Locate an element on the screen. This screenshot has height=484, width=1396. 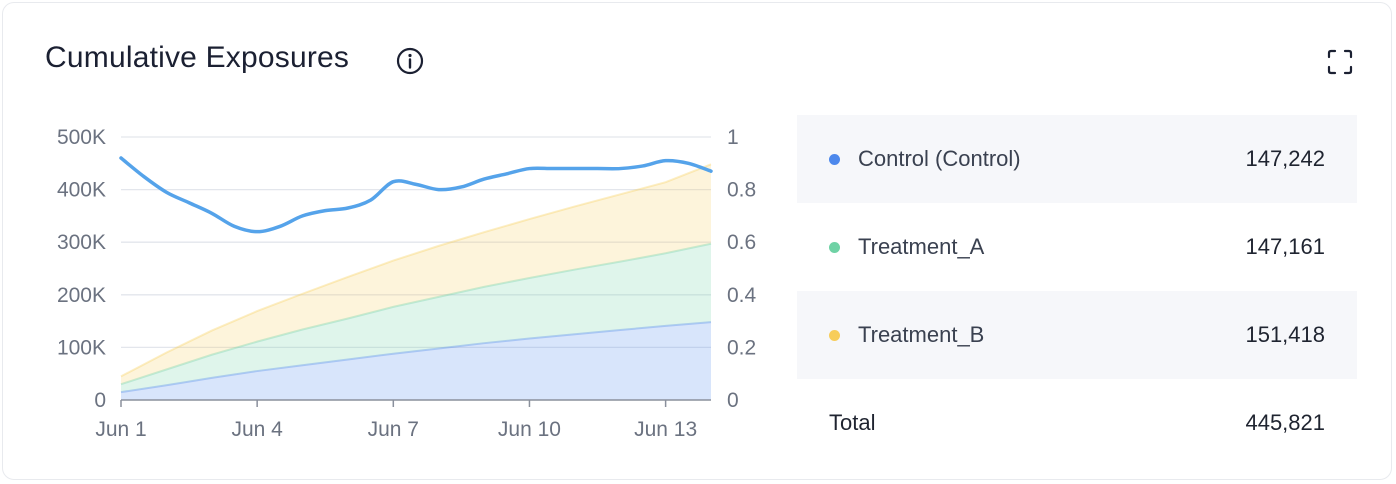
legend-value: 147,242 is located at coordinates (1285, 158).